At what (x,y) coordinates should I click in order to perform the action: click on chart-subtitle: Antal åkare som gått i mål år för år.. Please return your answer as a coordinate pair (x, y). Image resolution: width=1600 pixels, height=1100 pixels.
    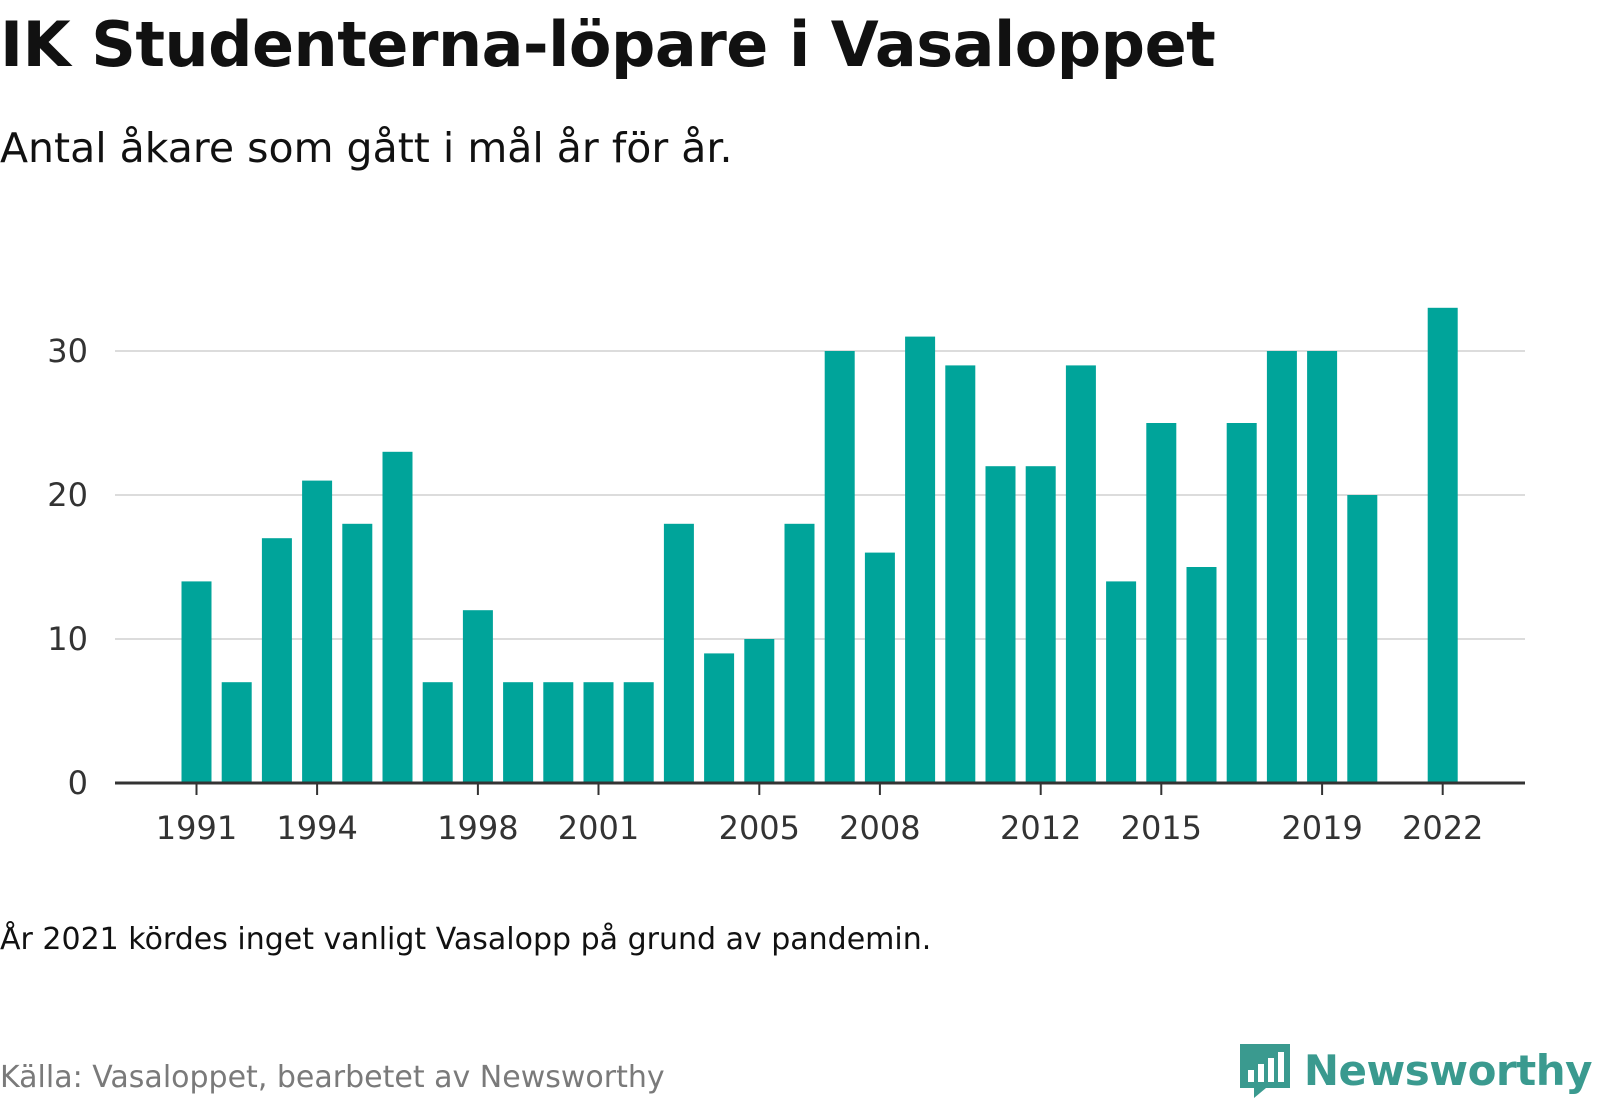
    Looking at the image, I should click on (366, 148).